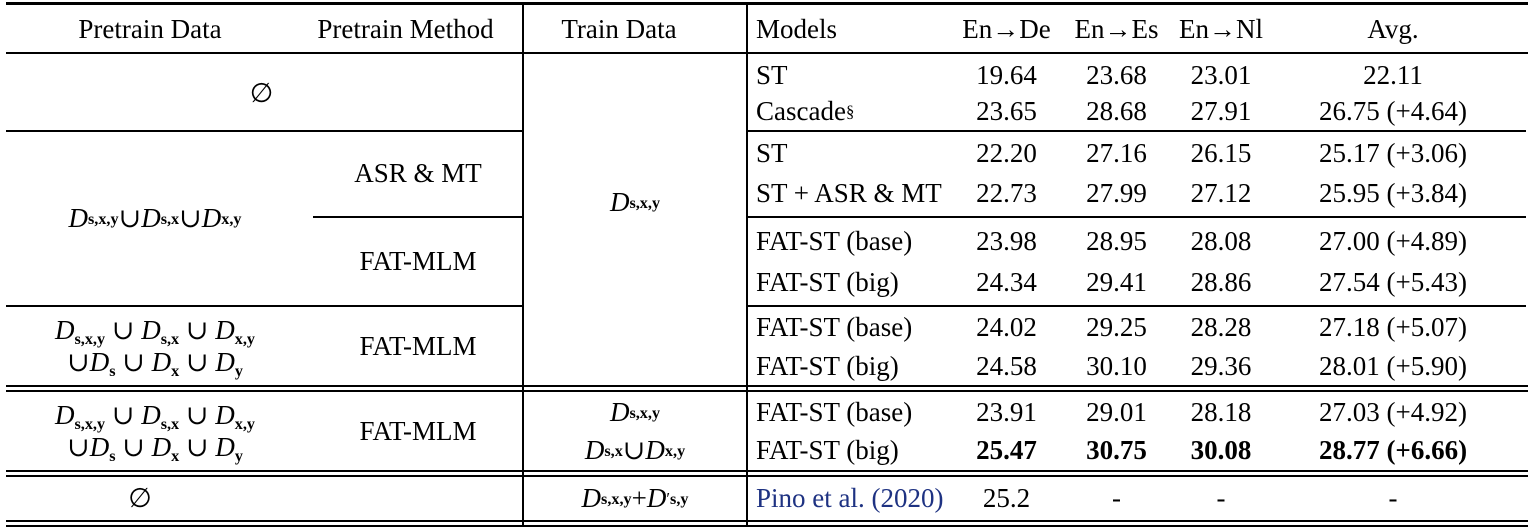  What do you see at coordinates (1116, 365) in the screenshot?
I see `score-en-es: 30.10` at bounding box center [1116, 365].